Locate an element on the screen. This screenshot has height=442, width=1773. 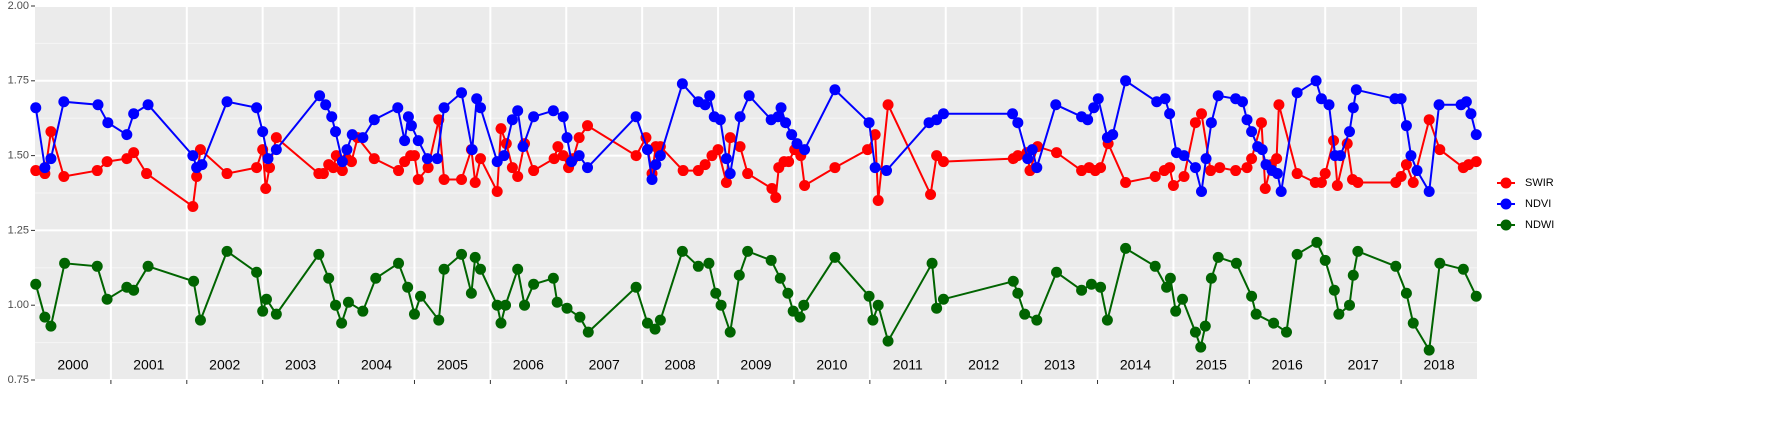
legend-label: NDVI is located at coordinates (1538, 204).